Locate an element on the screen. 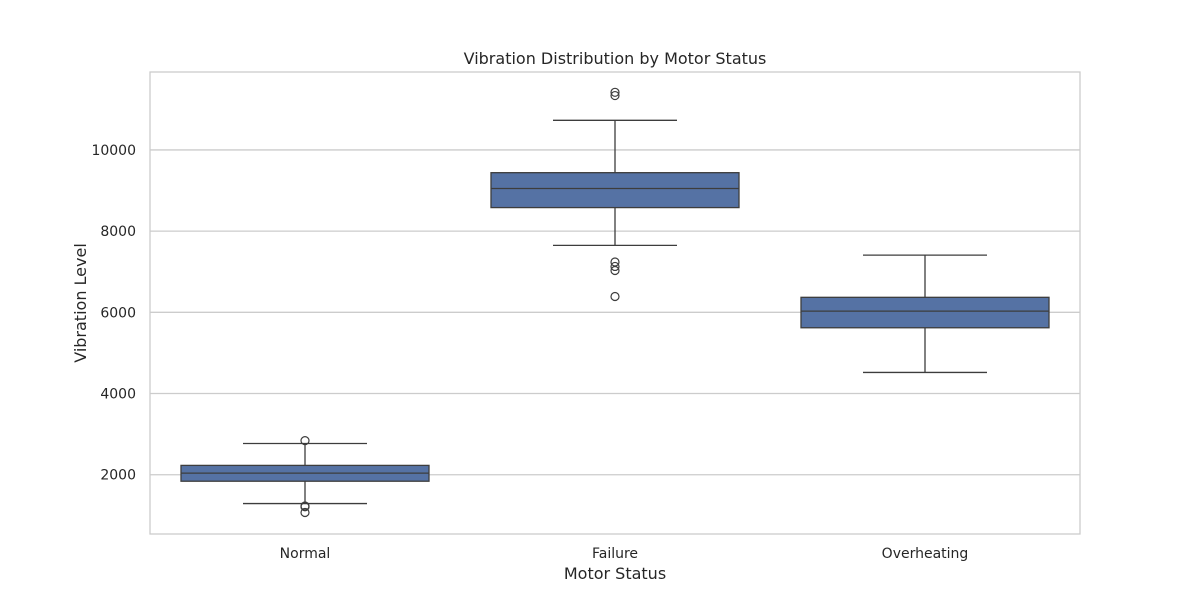  y-tick-label: 8000 is located at coordinates (118, 232).